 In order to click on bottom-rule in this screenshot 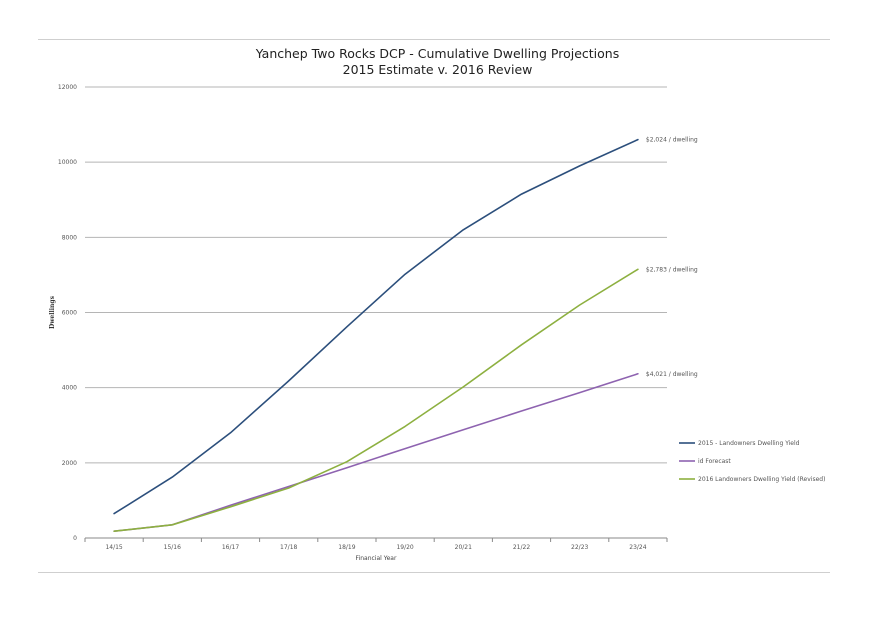, I will do `click(434, 572)`.